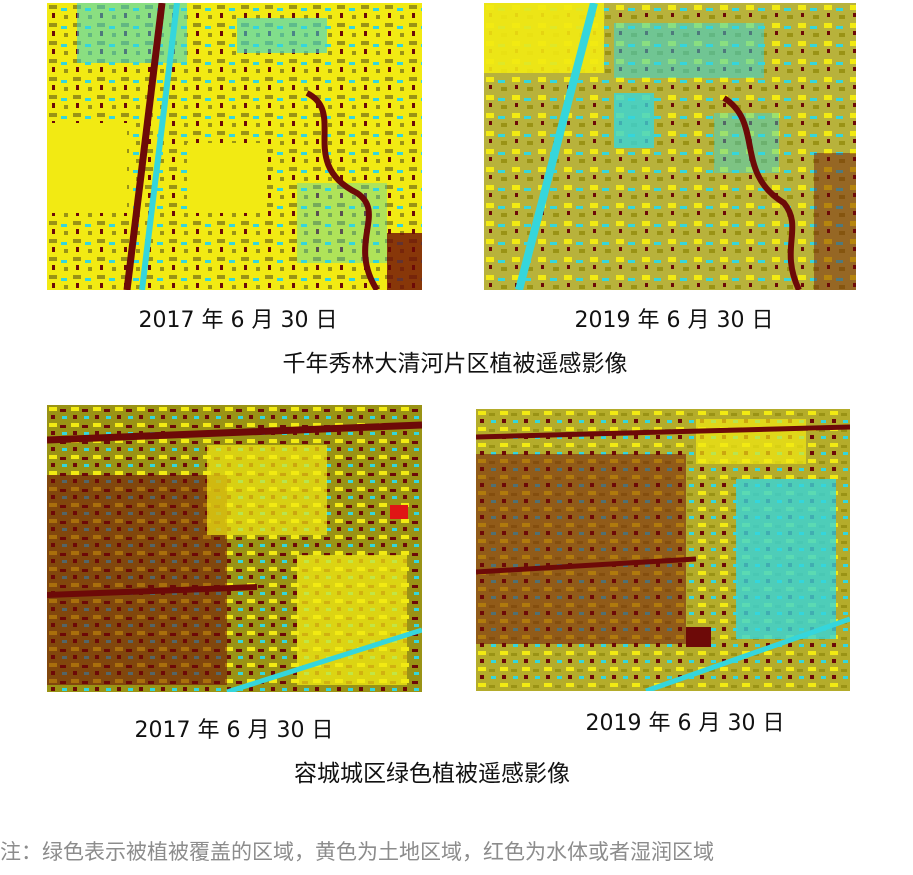 The height and width of the screenshot is (875, 913). Describe the element at coordinates (238, 320) in the screenshot. I see `caption-top-left-date: 2017 年 6 月 30 日` at that location.